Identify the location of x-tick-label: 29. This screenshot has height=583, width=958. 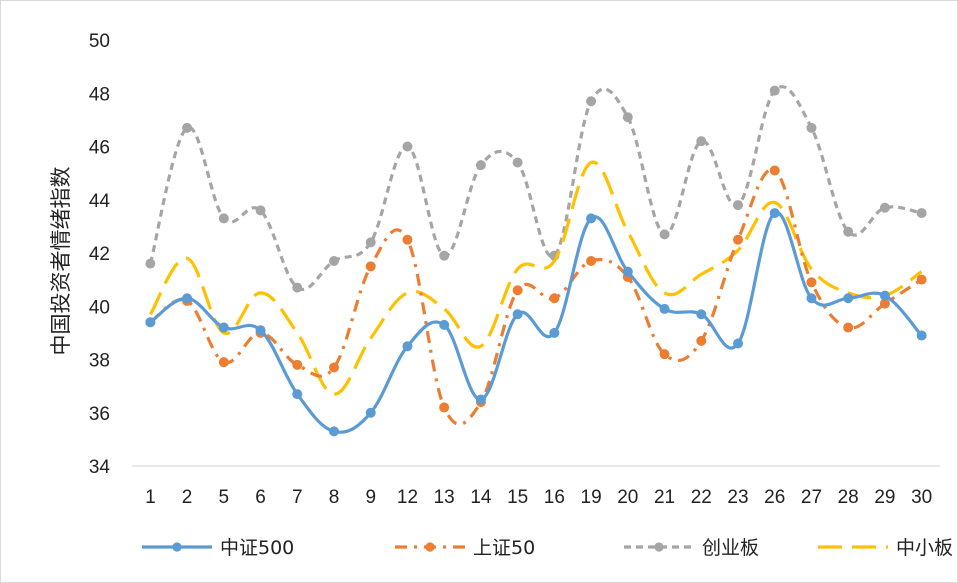
(884, 497).